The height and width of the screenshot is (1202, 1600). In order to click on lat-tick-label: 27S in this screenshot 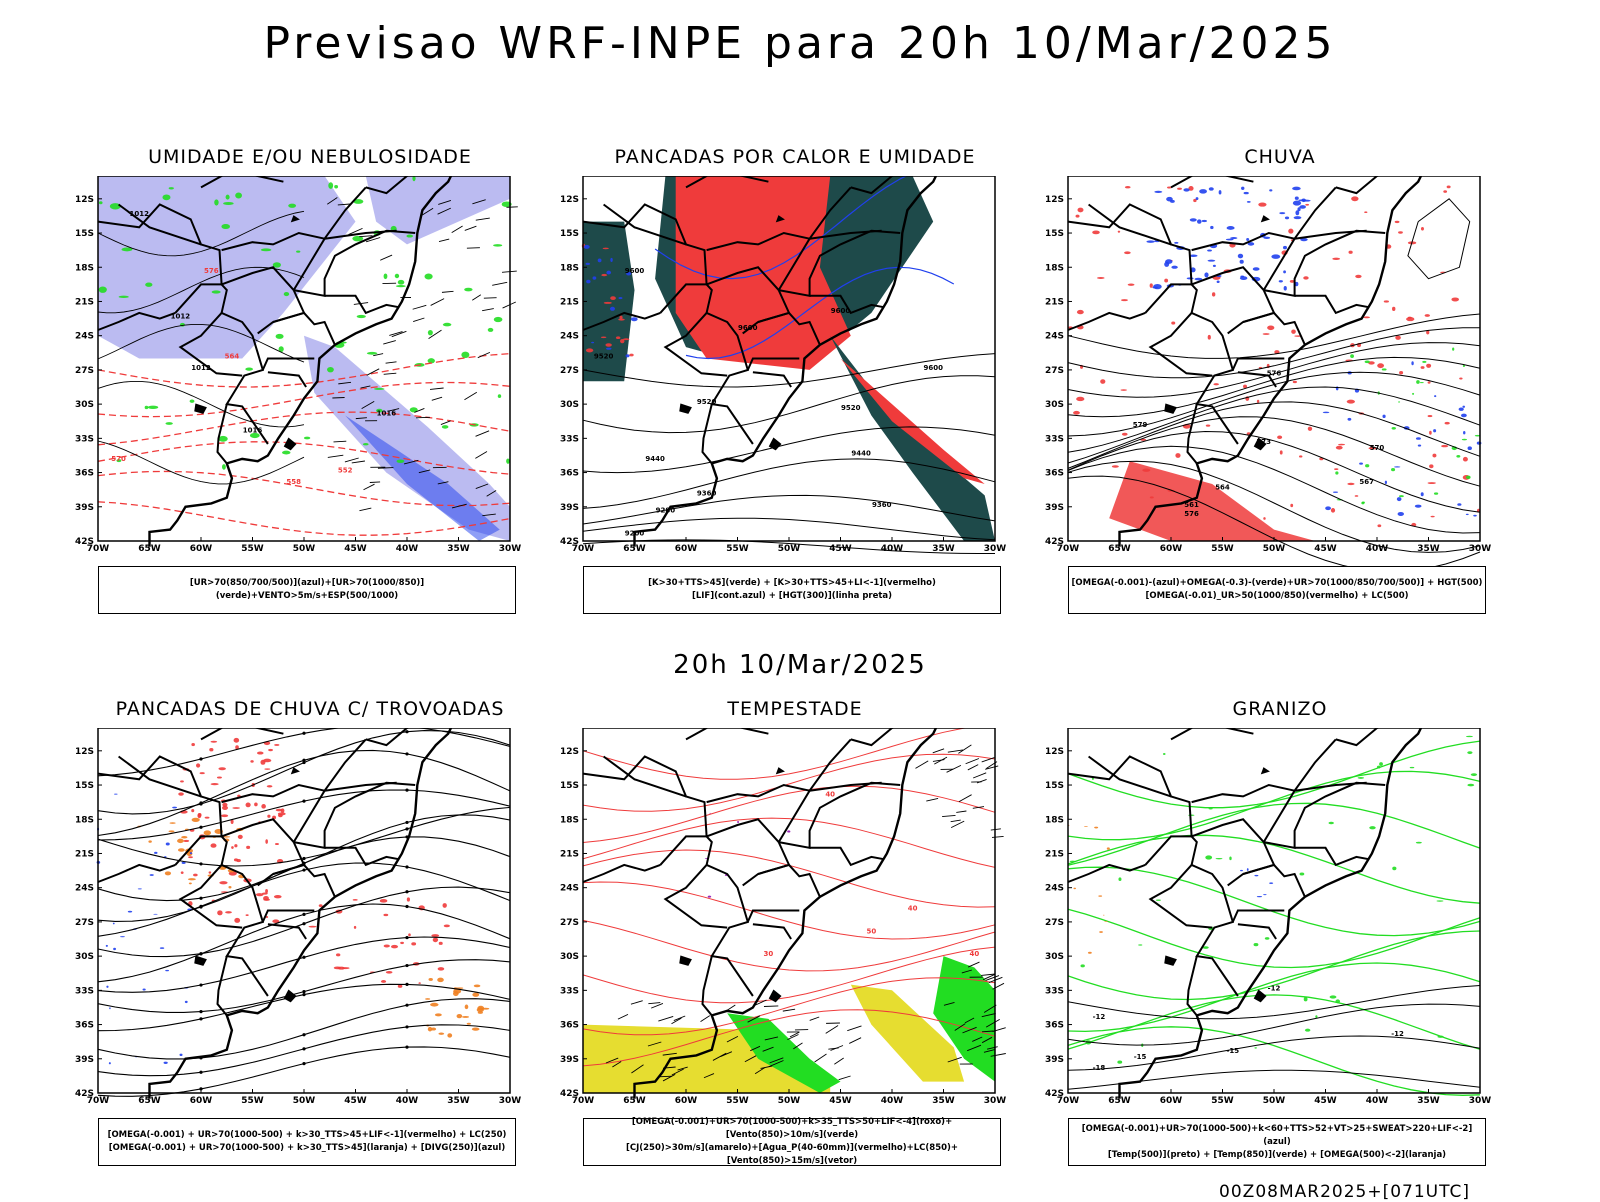, I will do `click(569, 371)`.